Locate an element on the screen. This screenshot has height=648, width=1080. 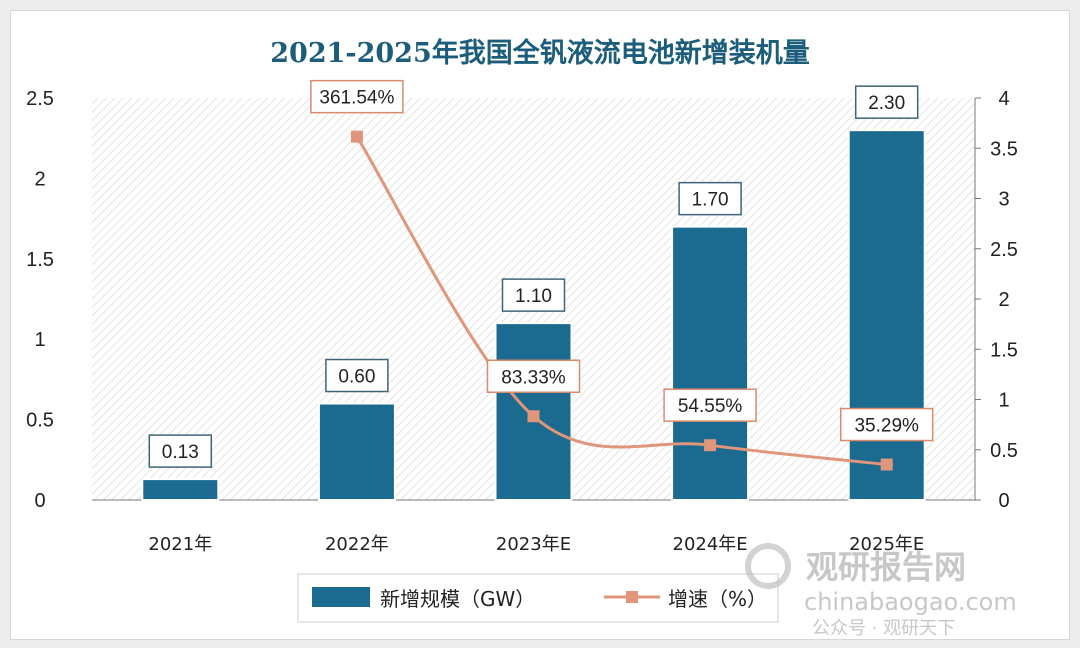
bar-data-label: 1.70 is located at coordinates (710, 200).